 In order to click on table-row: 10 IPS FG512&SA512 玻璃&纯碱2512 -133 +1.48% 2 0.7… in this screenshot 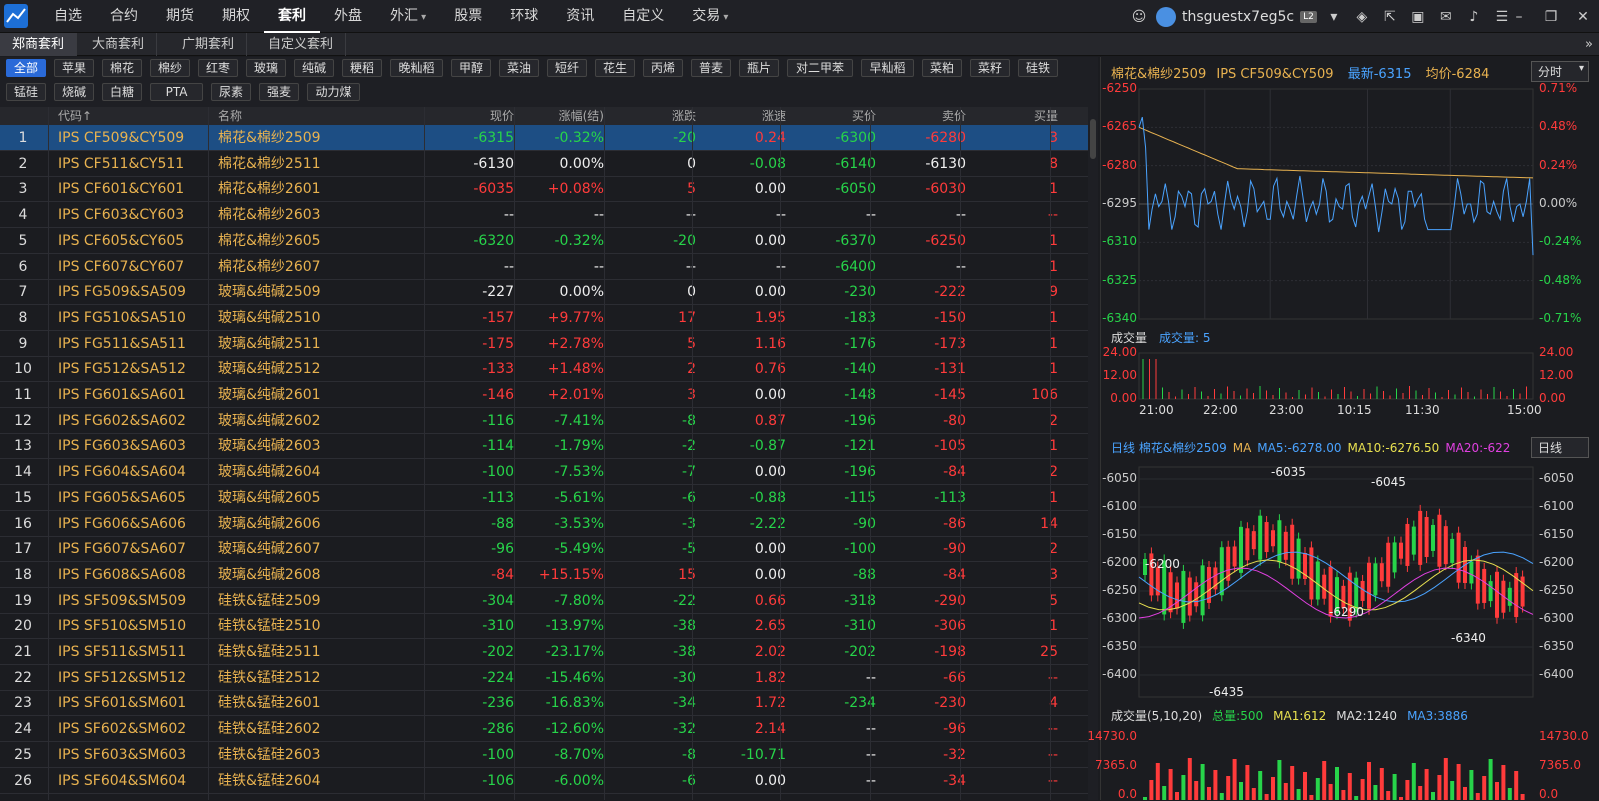, I will do `click(544, 369)`.